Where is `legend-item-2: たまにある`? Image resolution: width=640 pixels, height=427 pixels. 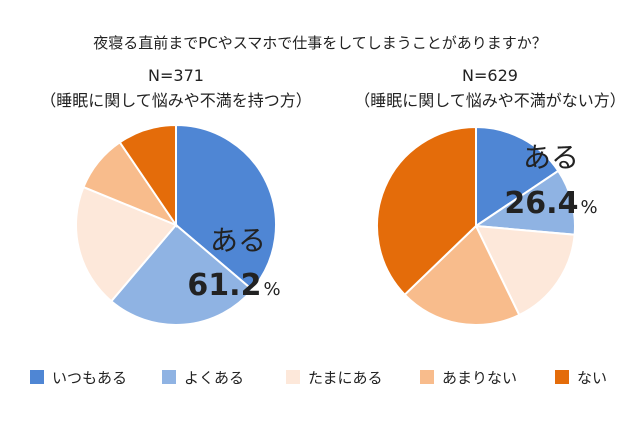 legend-item-2: たまにある is located at coordinates (334, 378).